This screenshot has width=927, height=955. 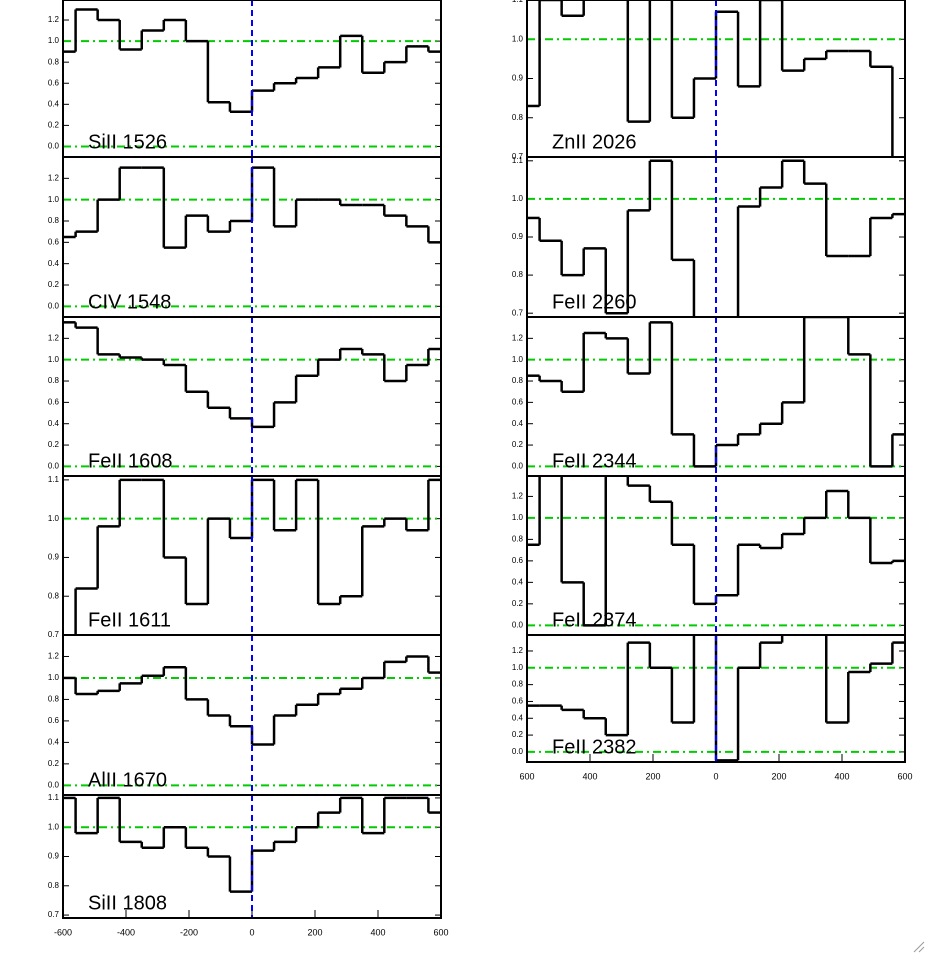 What do you see at coordinates (127, 903) in the screenshot?
I see `panel-label: SiII 1808` at bounding box center [127, 903].